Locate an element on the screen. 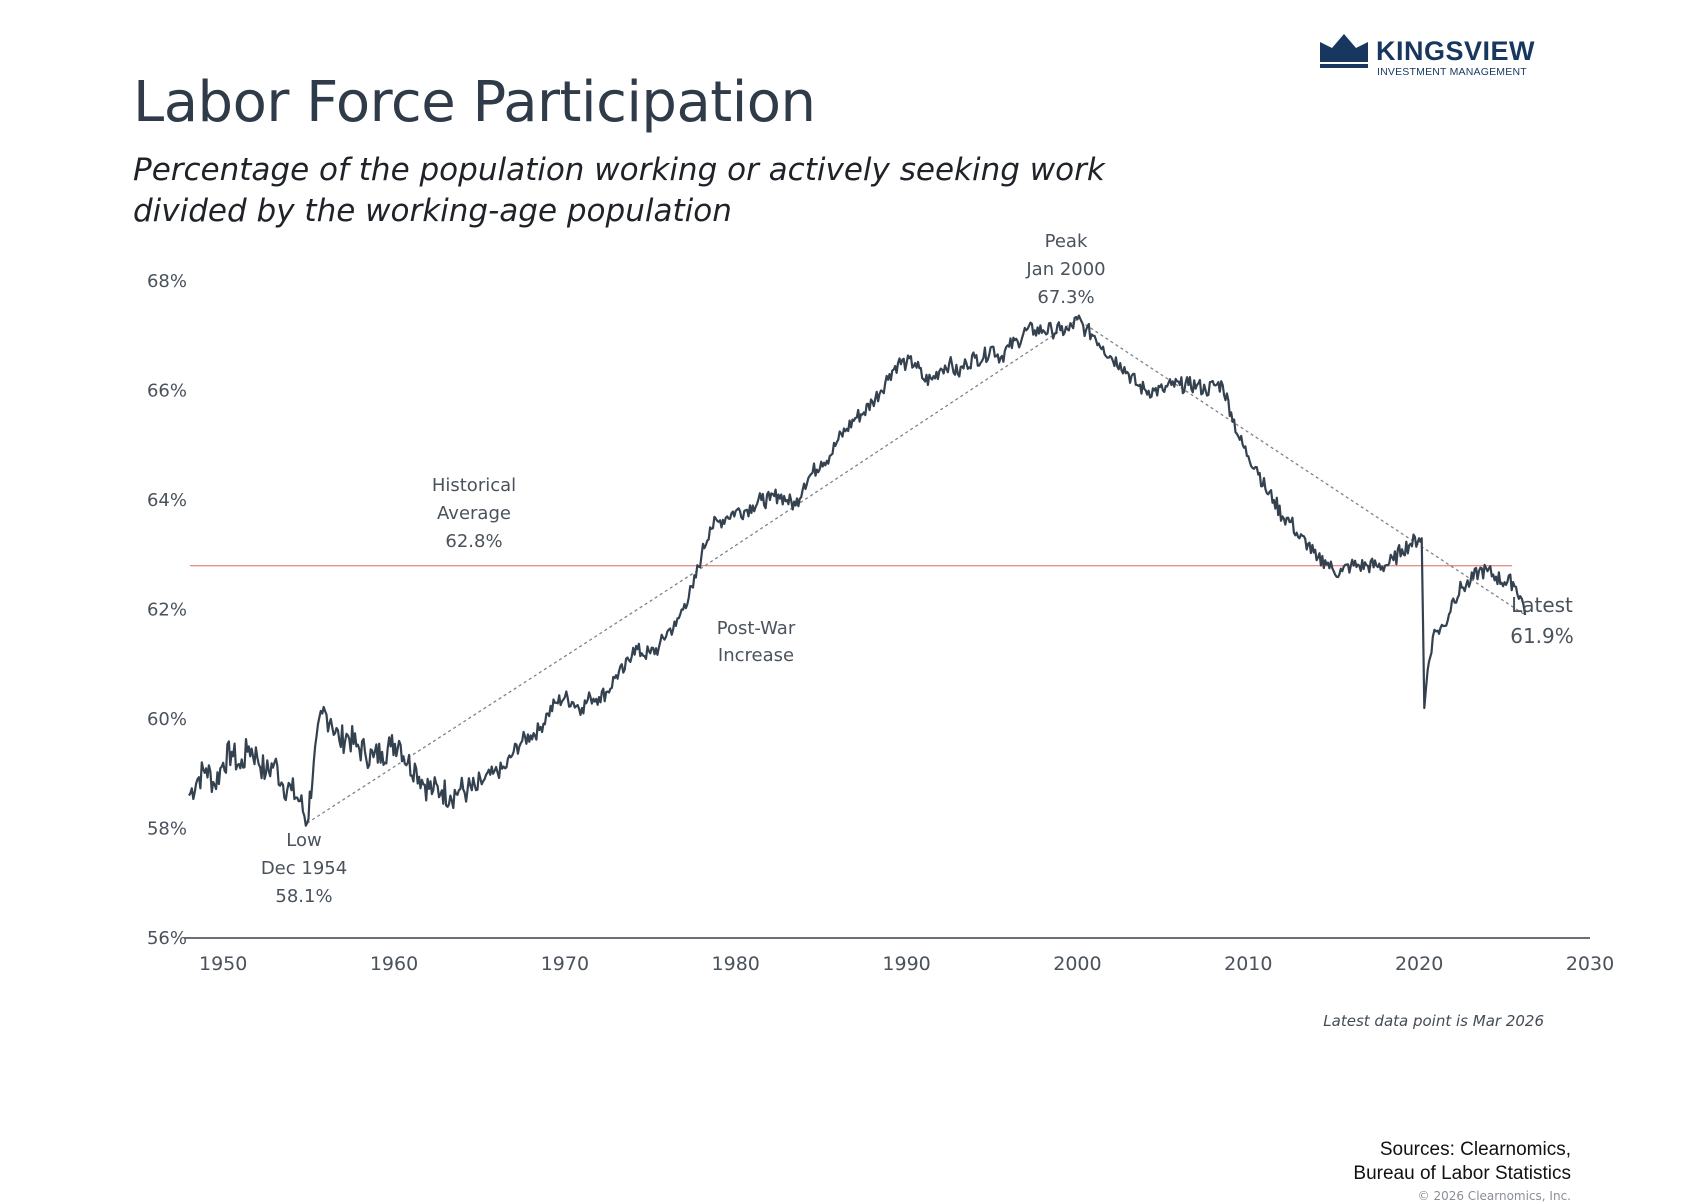 The image size is (1704, 1203). annotation-historical-average: Average is located at coordinates (474, 513).